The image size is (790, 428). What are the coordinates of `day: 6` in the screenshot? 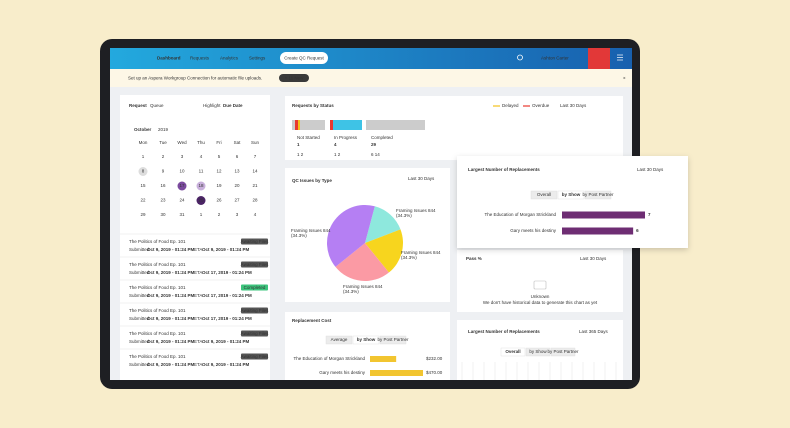 It's located at (237, 156).